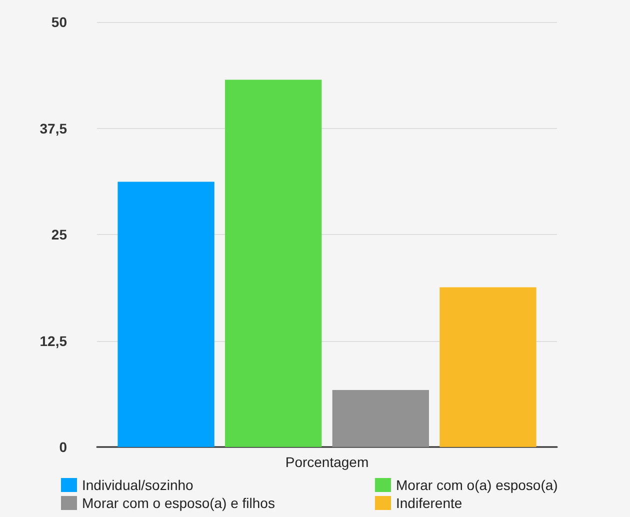 The width and height of the screenshot is (630, 517). What do you see at coordinates (59, 22) in the screenshot?
I see `y-tick-label: 50` at bounding box center [59, 22].